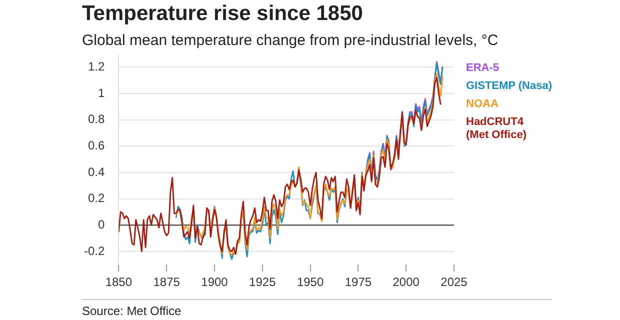 This screenshot has width=620, height=320. What do you see at coordinates (166, 282) in the screenshot?
I see `x-tick-label: 1875` at bounding box center [166, 282].